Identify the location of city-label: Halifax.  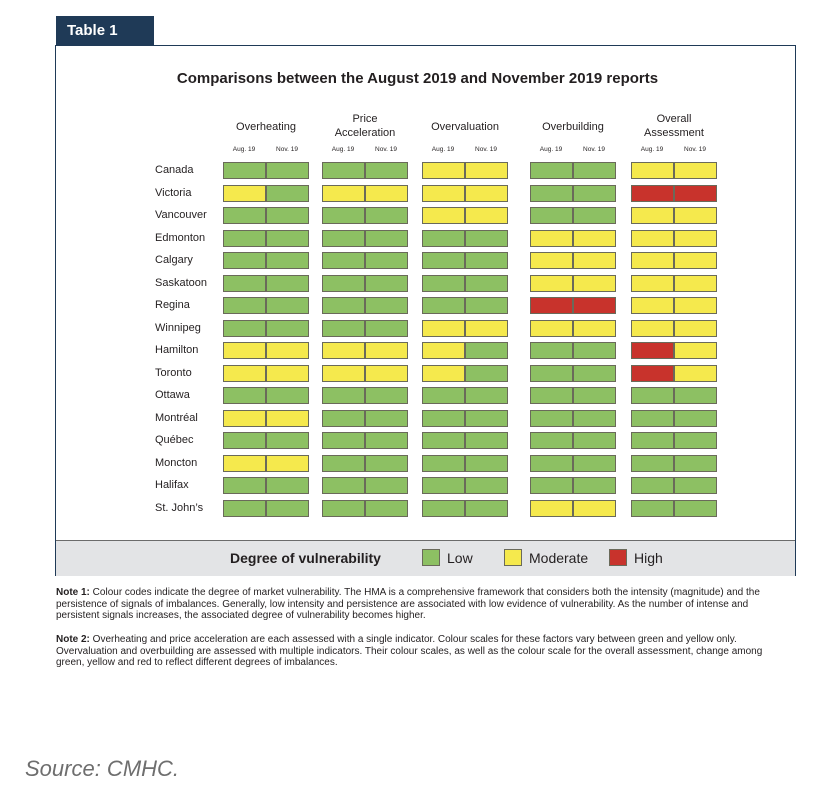
(172, 485).